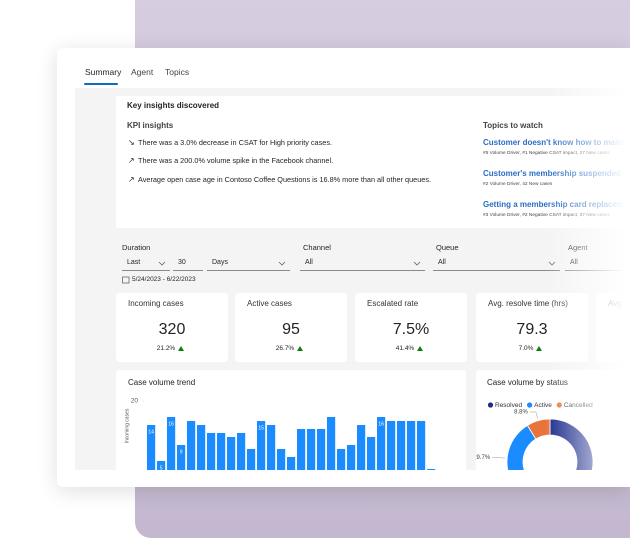 The image size is (630, 540). Describe the element at coordinates (166, 349) in the screenshot. I see `kpi-change: 21.2%` at that location.